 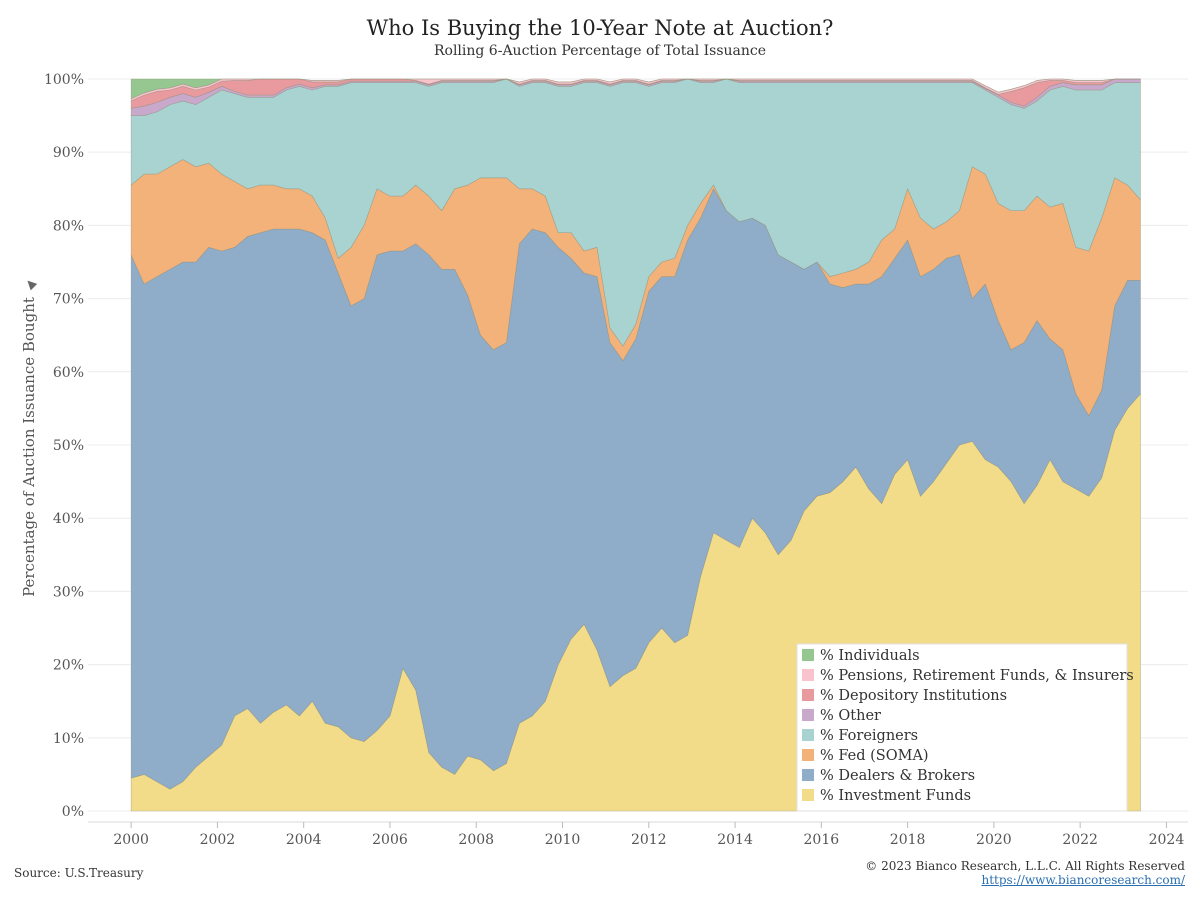 What do you see at coordinates (64, 80) in the screenshot?
I see `y-tick-label: 100%` at bounding box center [64, 80].